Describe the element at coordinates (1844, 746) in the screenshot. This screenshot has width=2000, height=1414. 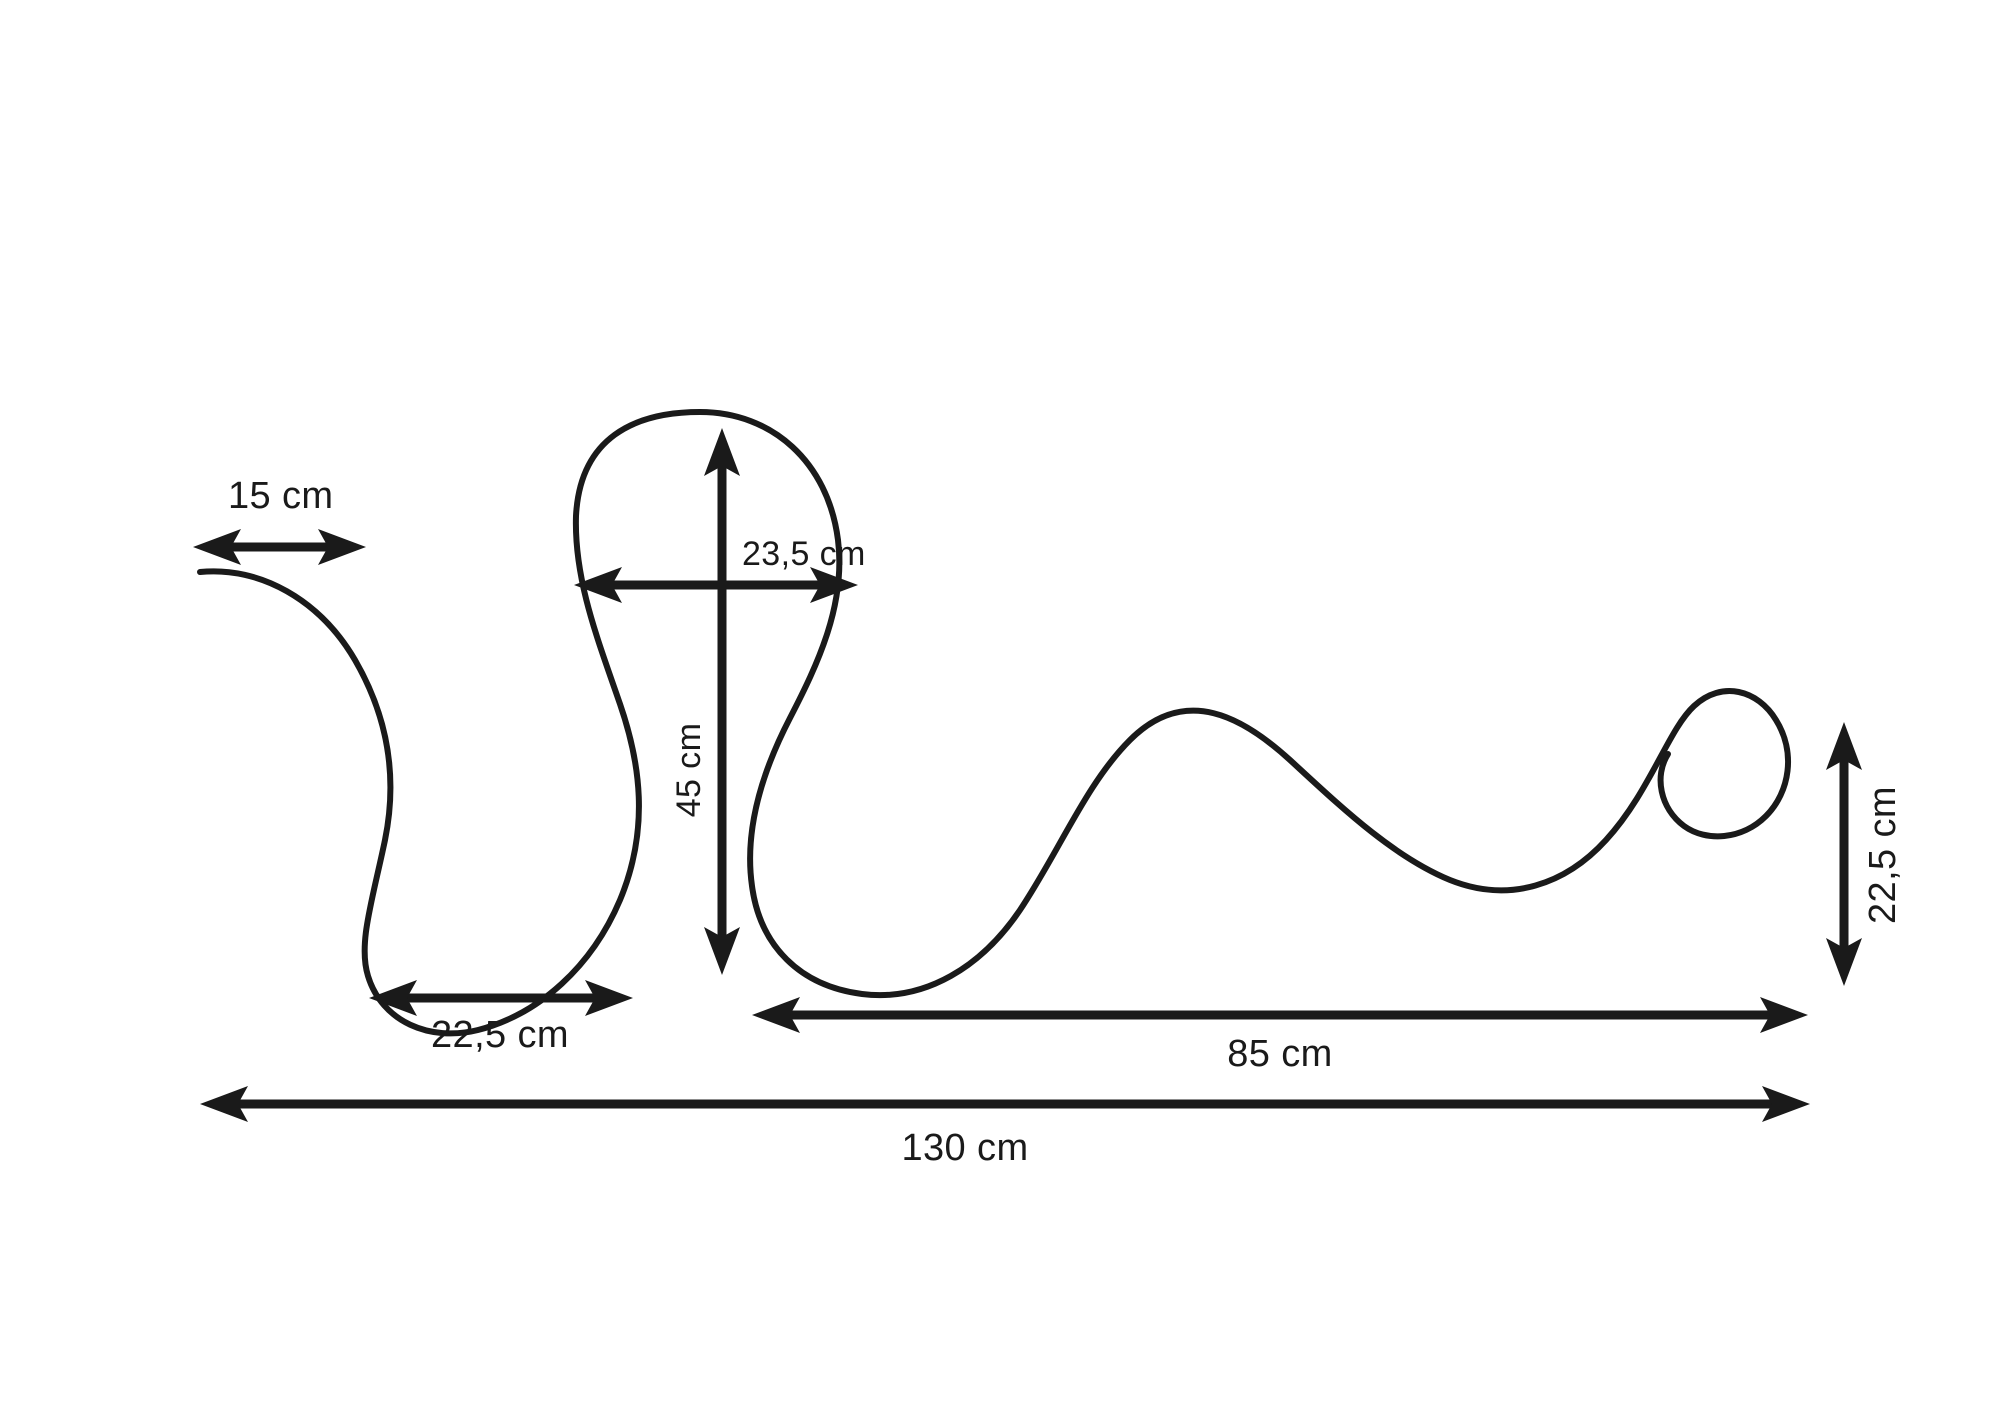
I see `arrow-head-top-22-5cm-right` at that location.